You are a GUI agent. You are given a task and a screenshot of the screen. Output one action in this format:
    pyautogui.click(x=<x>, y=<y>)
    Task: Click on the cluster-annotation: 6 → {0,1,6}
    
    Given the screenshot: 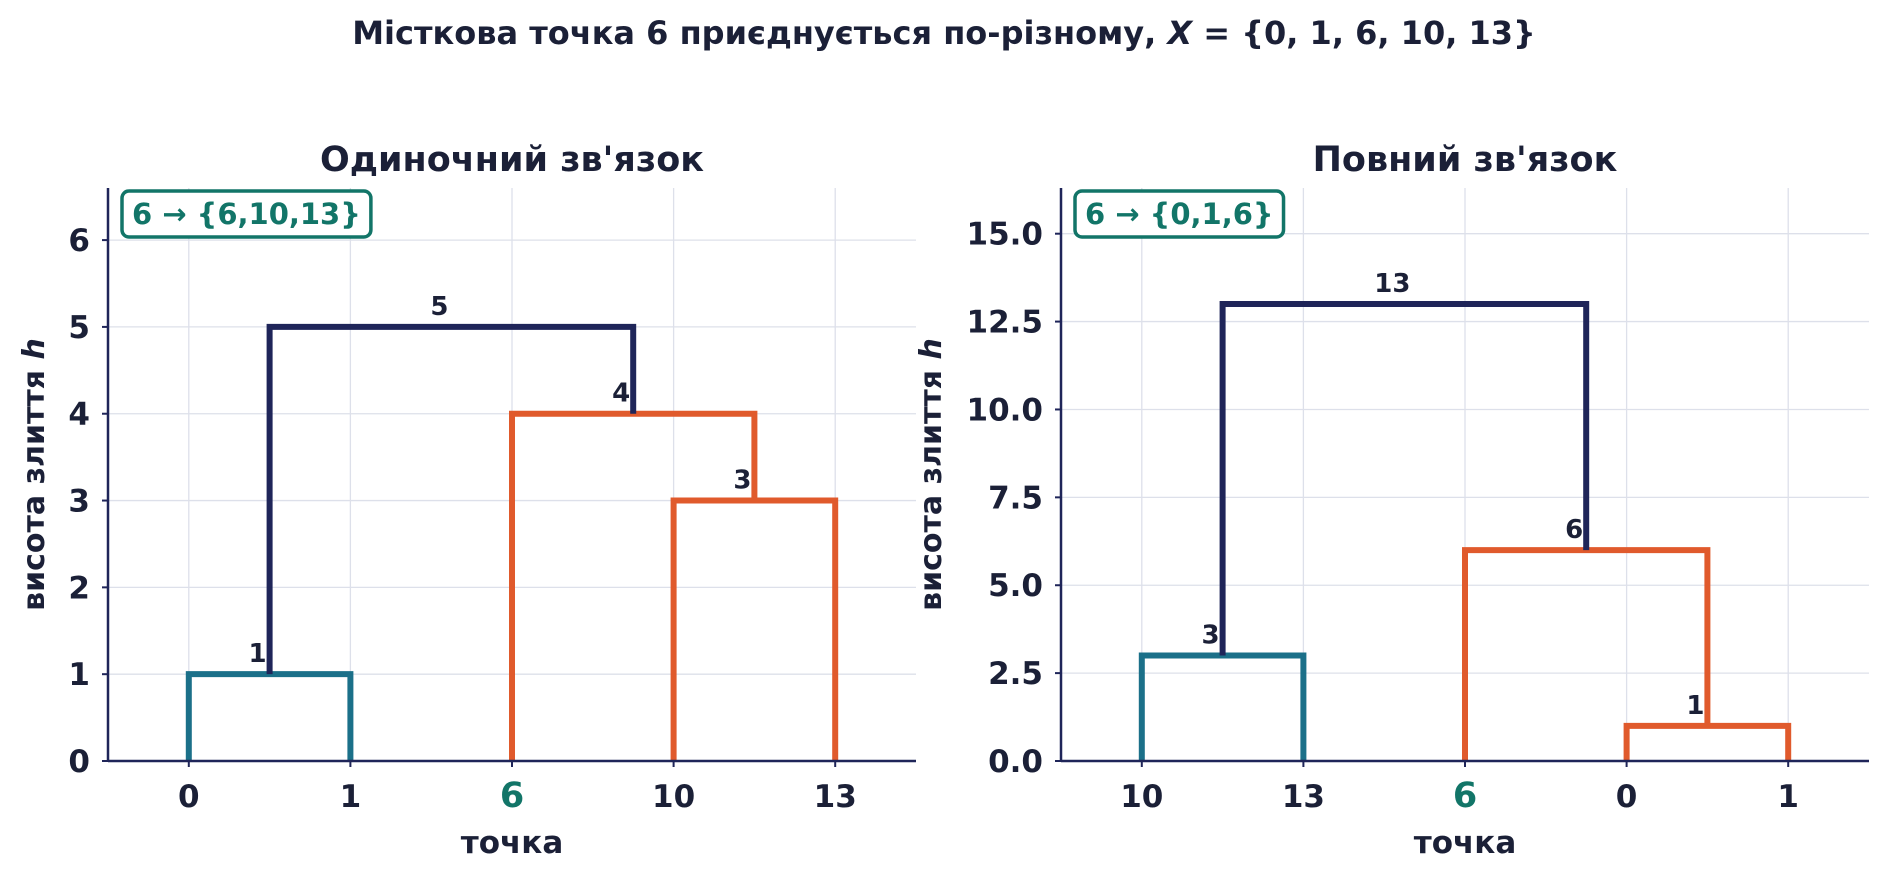 What is the action you would take?
    pyautogui.click(x=1179, y=214)
    